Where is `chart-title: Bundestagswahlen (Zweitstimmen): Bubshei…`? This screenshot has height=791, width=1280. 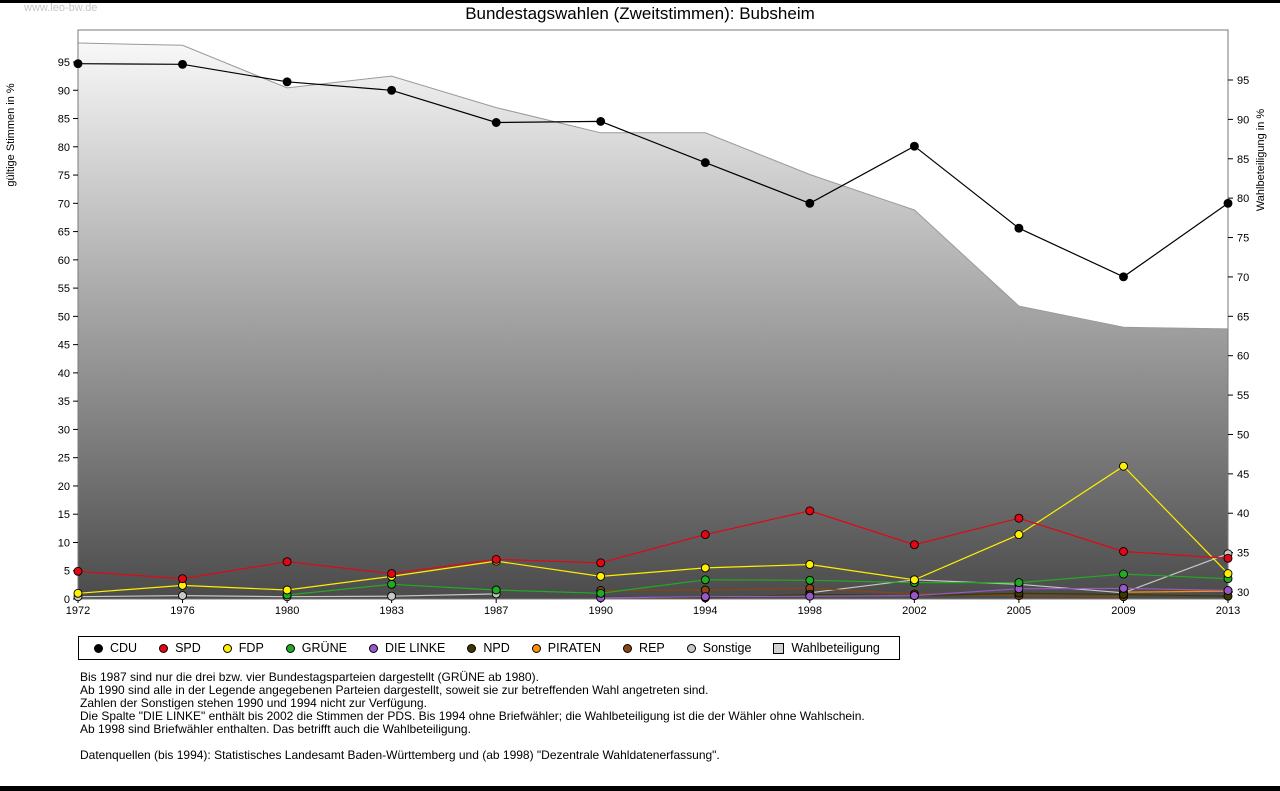
chart-title: Bundestagswahlen (Zweitstimmen): Bubshei… is located at coordinates (640, 13).